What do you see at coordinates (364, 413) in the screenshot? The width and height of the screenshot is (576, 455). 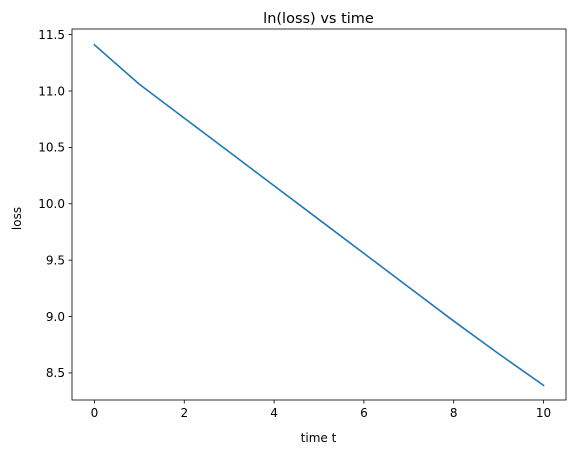 I see `x-tick-label: 6` at bounding box center [364, 413].